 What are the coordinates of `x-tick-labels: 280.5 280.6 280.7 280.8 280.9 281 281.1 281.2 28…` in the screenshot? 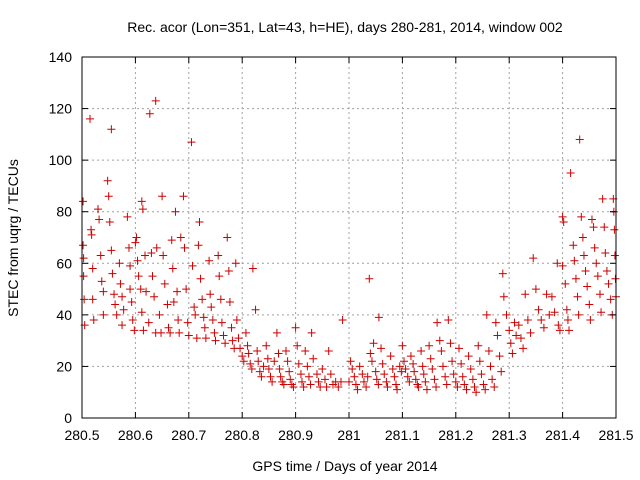 It's located at (348, 435).